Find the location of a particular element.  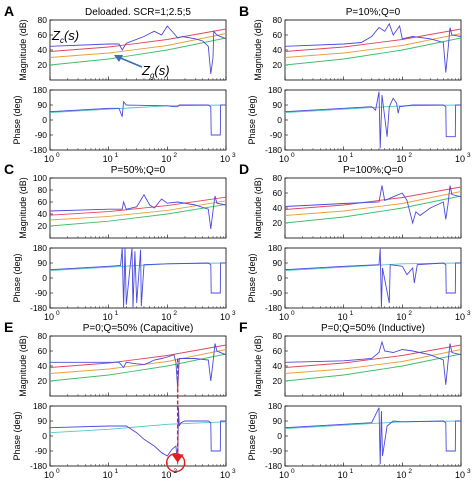

phase-series-cyan is located at coordinates (138, 427).